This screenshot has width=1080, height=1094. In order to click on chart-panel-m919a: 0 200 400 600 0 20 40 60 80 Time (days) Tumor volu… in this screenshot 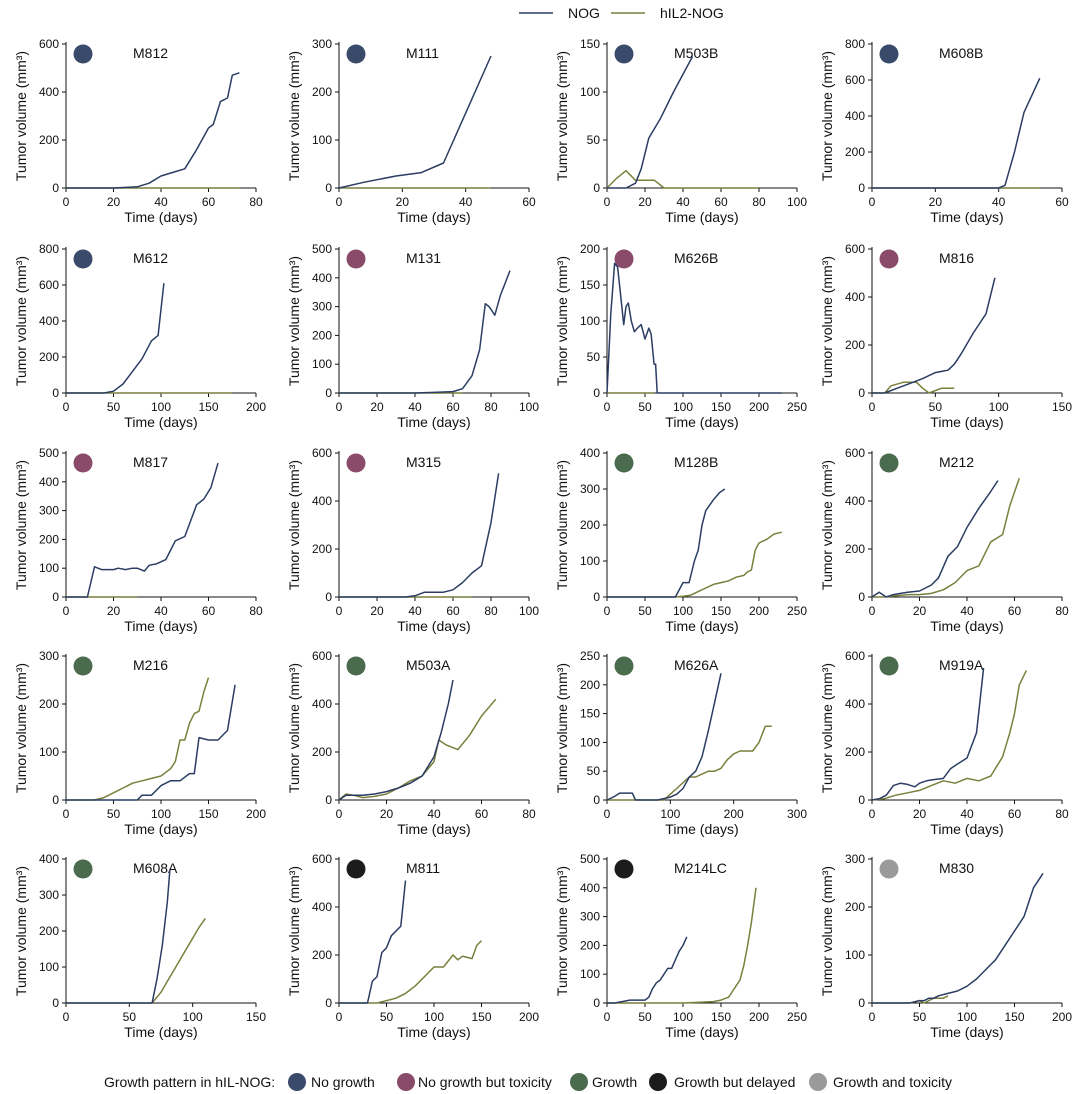, I will do `click(944, 743)`.